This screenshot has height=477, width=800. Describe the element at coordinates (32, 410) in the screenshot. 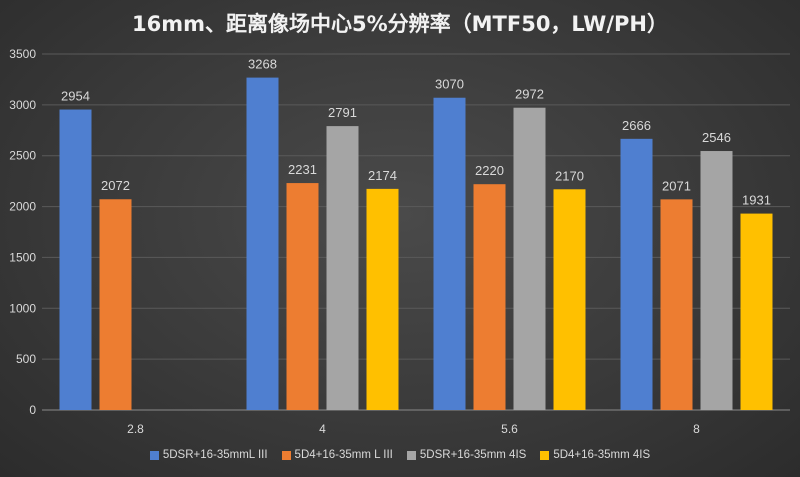

I see `y-tick-label: 0` at that location.